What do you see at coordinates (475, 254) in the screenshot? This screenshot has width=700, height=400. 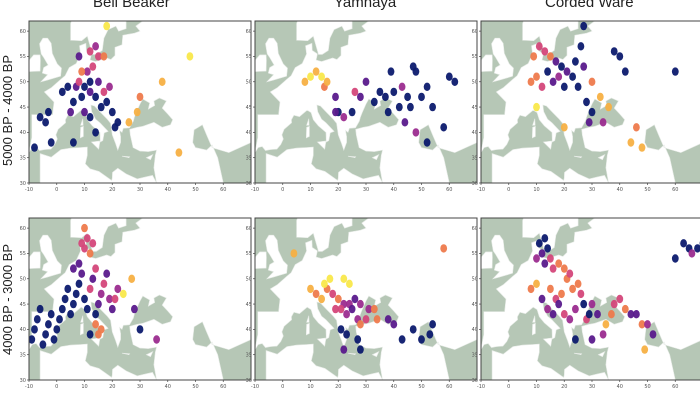 I see `y-tick-label: 55` at bounding box center [475, 254].